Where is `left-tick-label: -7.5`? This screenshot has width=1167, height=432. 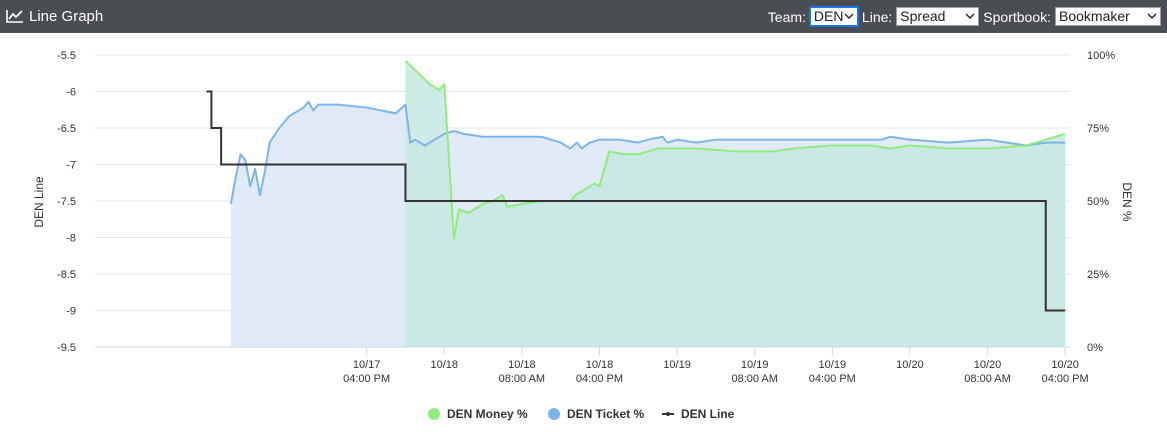 left-tick-label: -7.5 is located at coordinates (66, 202).